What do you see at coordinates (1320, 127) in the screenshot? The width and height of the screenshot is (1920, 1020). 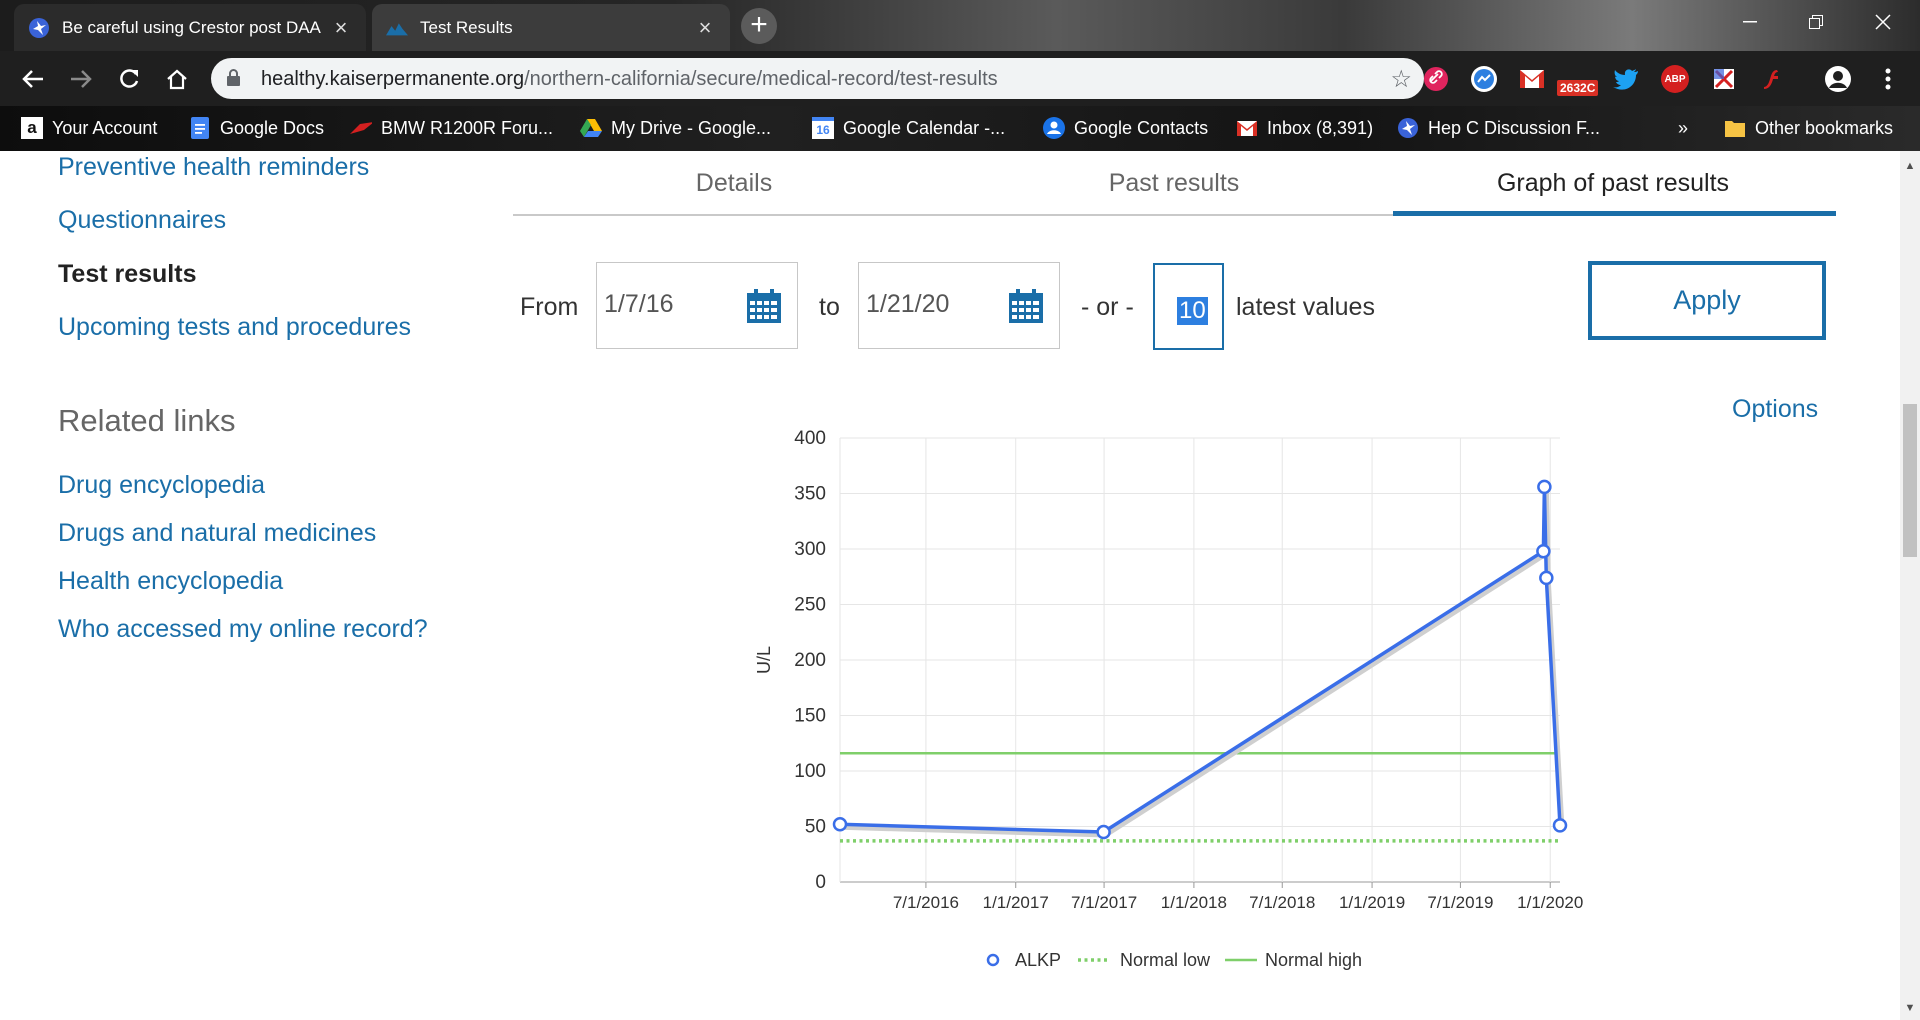 I see `bookmark-label: Inbox (8,391)` at bounding box center [1320, 127].